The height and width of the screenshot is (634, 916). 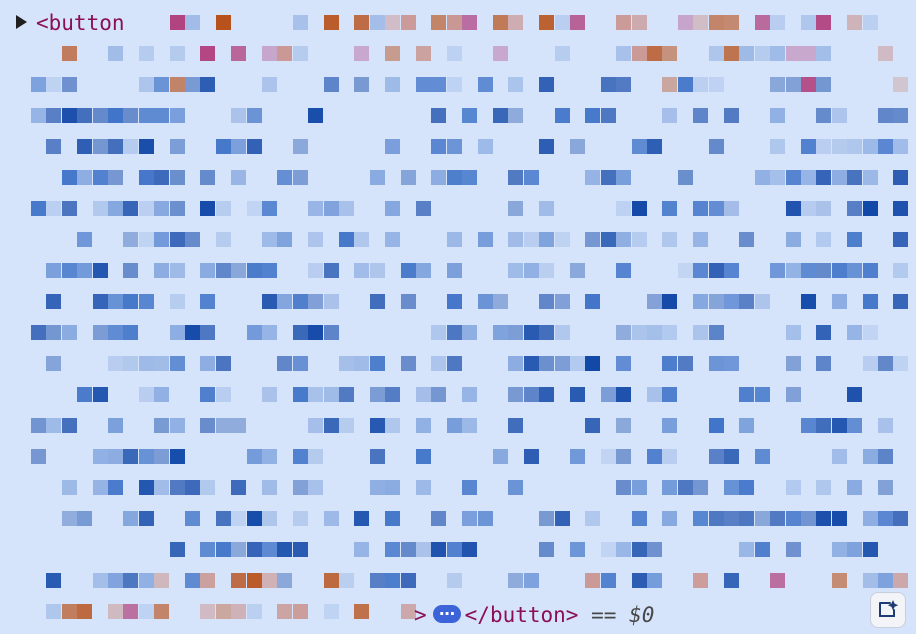 I want to click on ellipsis-icon: ⋯, so click(x=446, y=614).